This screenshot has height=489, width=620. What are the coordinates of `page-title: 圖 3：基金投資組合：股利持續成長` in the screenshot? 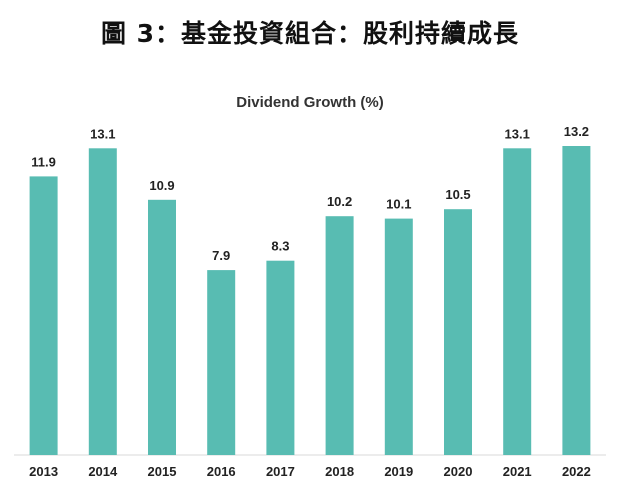 It's located at (310, 33).